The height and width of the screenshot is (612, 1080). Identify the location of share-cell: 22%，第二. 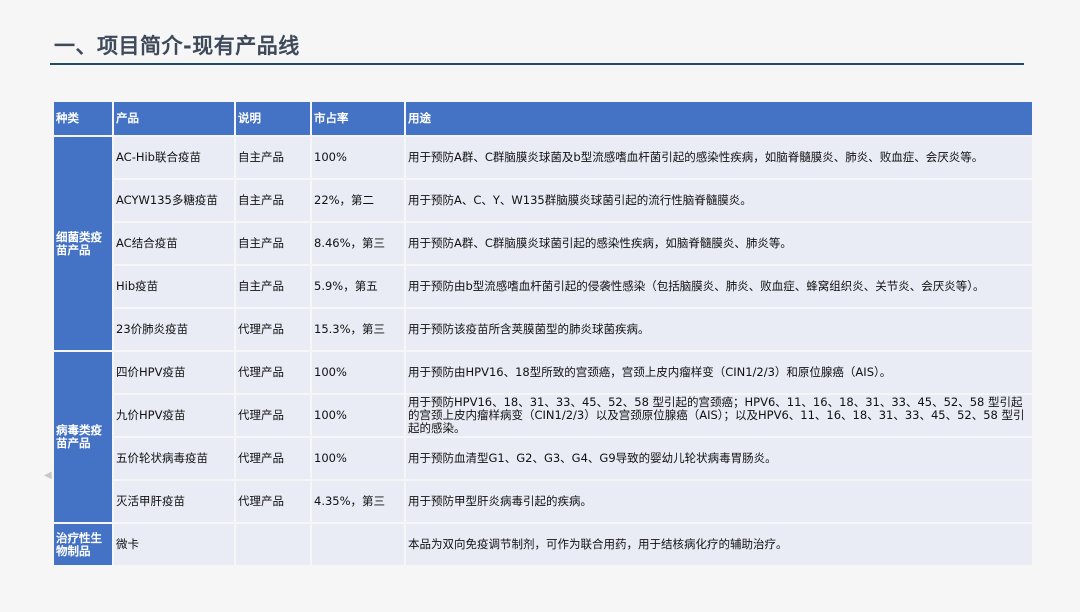
(358, 200).